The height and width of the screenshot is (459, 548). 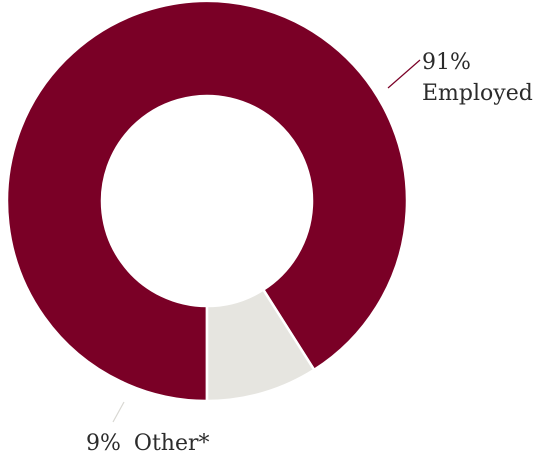 What do you see at coordinates (477, 93) in the screenshot?
I see `employed-name-label: Employed` at bounding box center [477, 93].